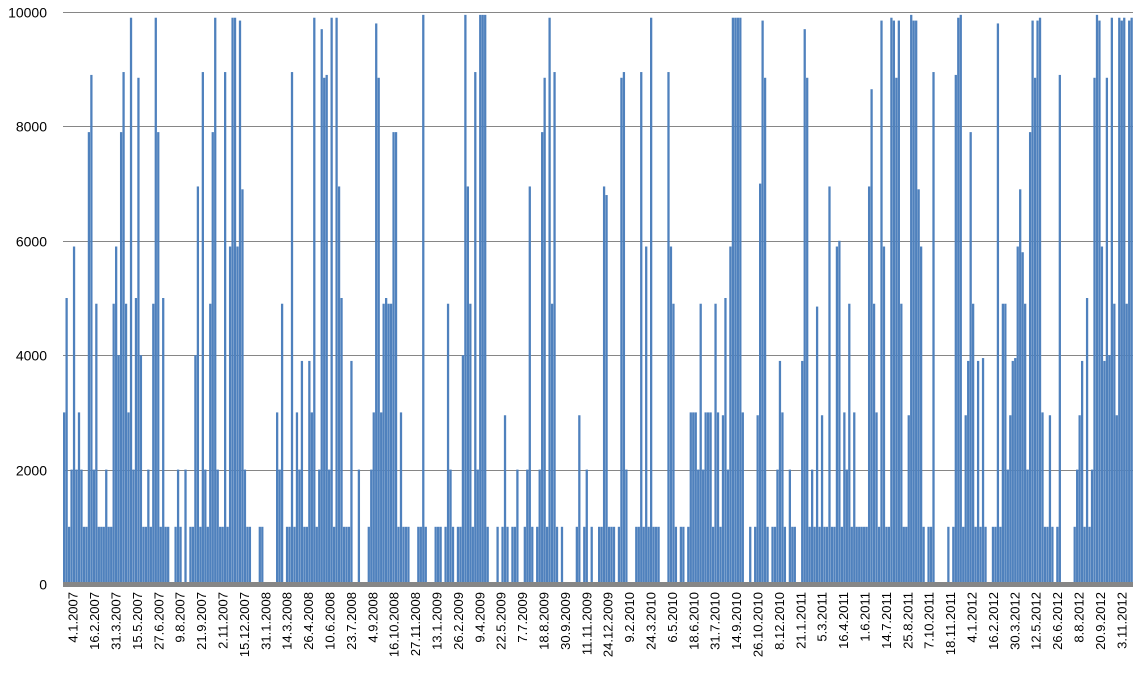 The width and height of the screenshot is (1141, 683). What do you see at coordinates (1100, 621) in the screenshot?
I see `x-tick-label: 20.9.2012` at bounding box center [1100, 621].